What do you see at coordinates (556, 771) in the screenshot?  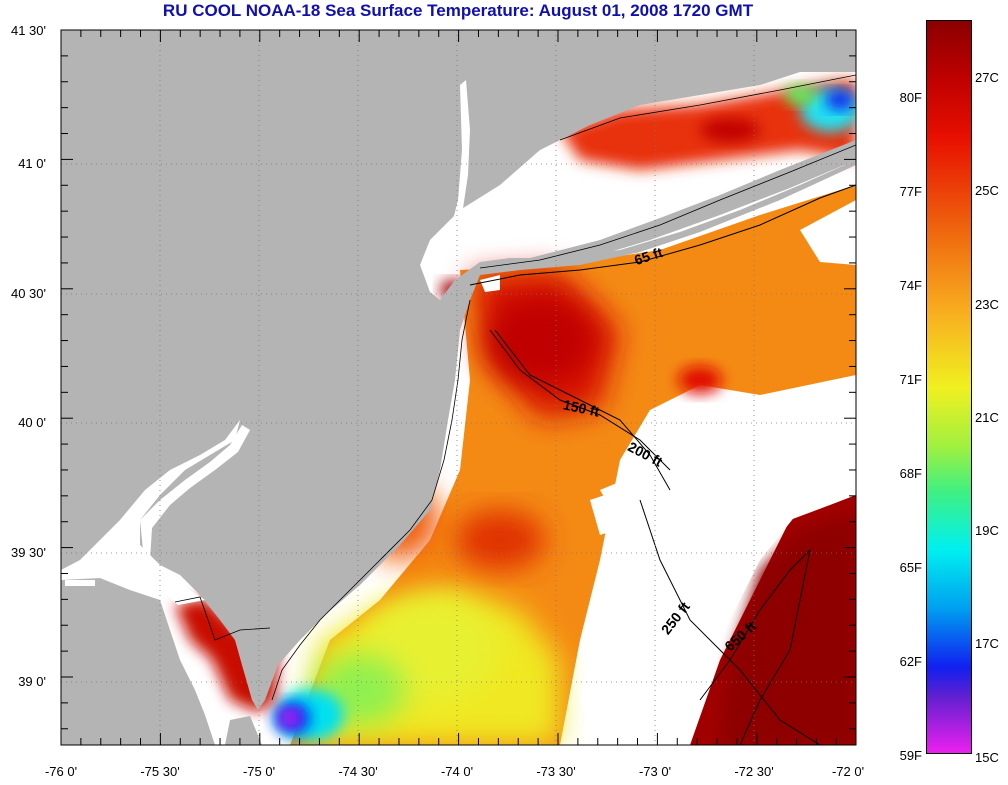 I see `lon-label: -73 30'` at bounding box center [556, 771].